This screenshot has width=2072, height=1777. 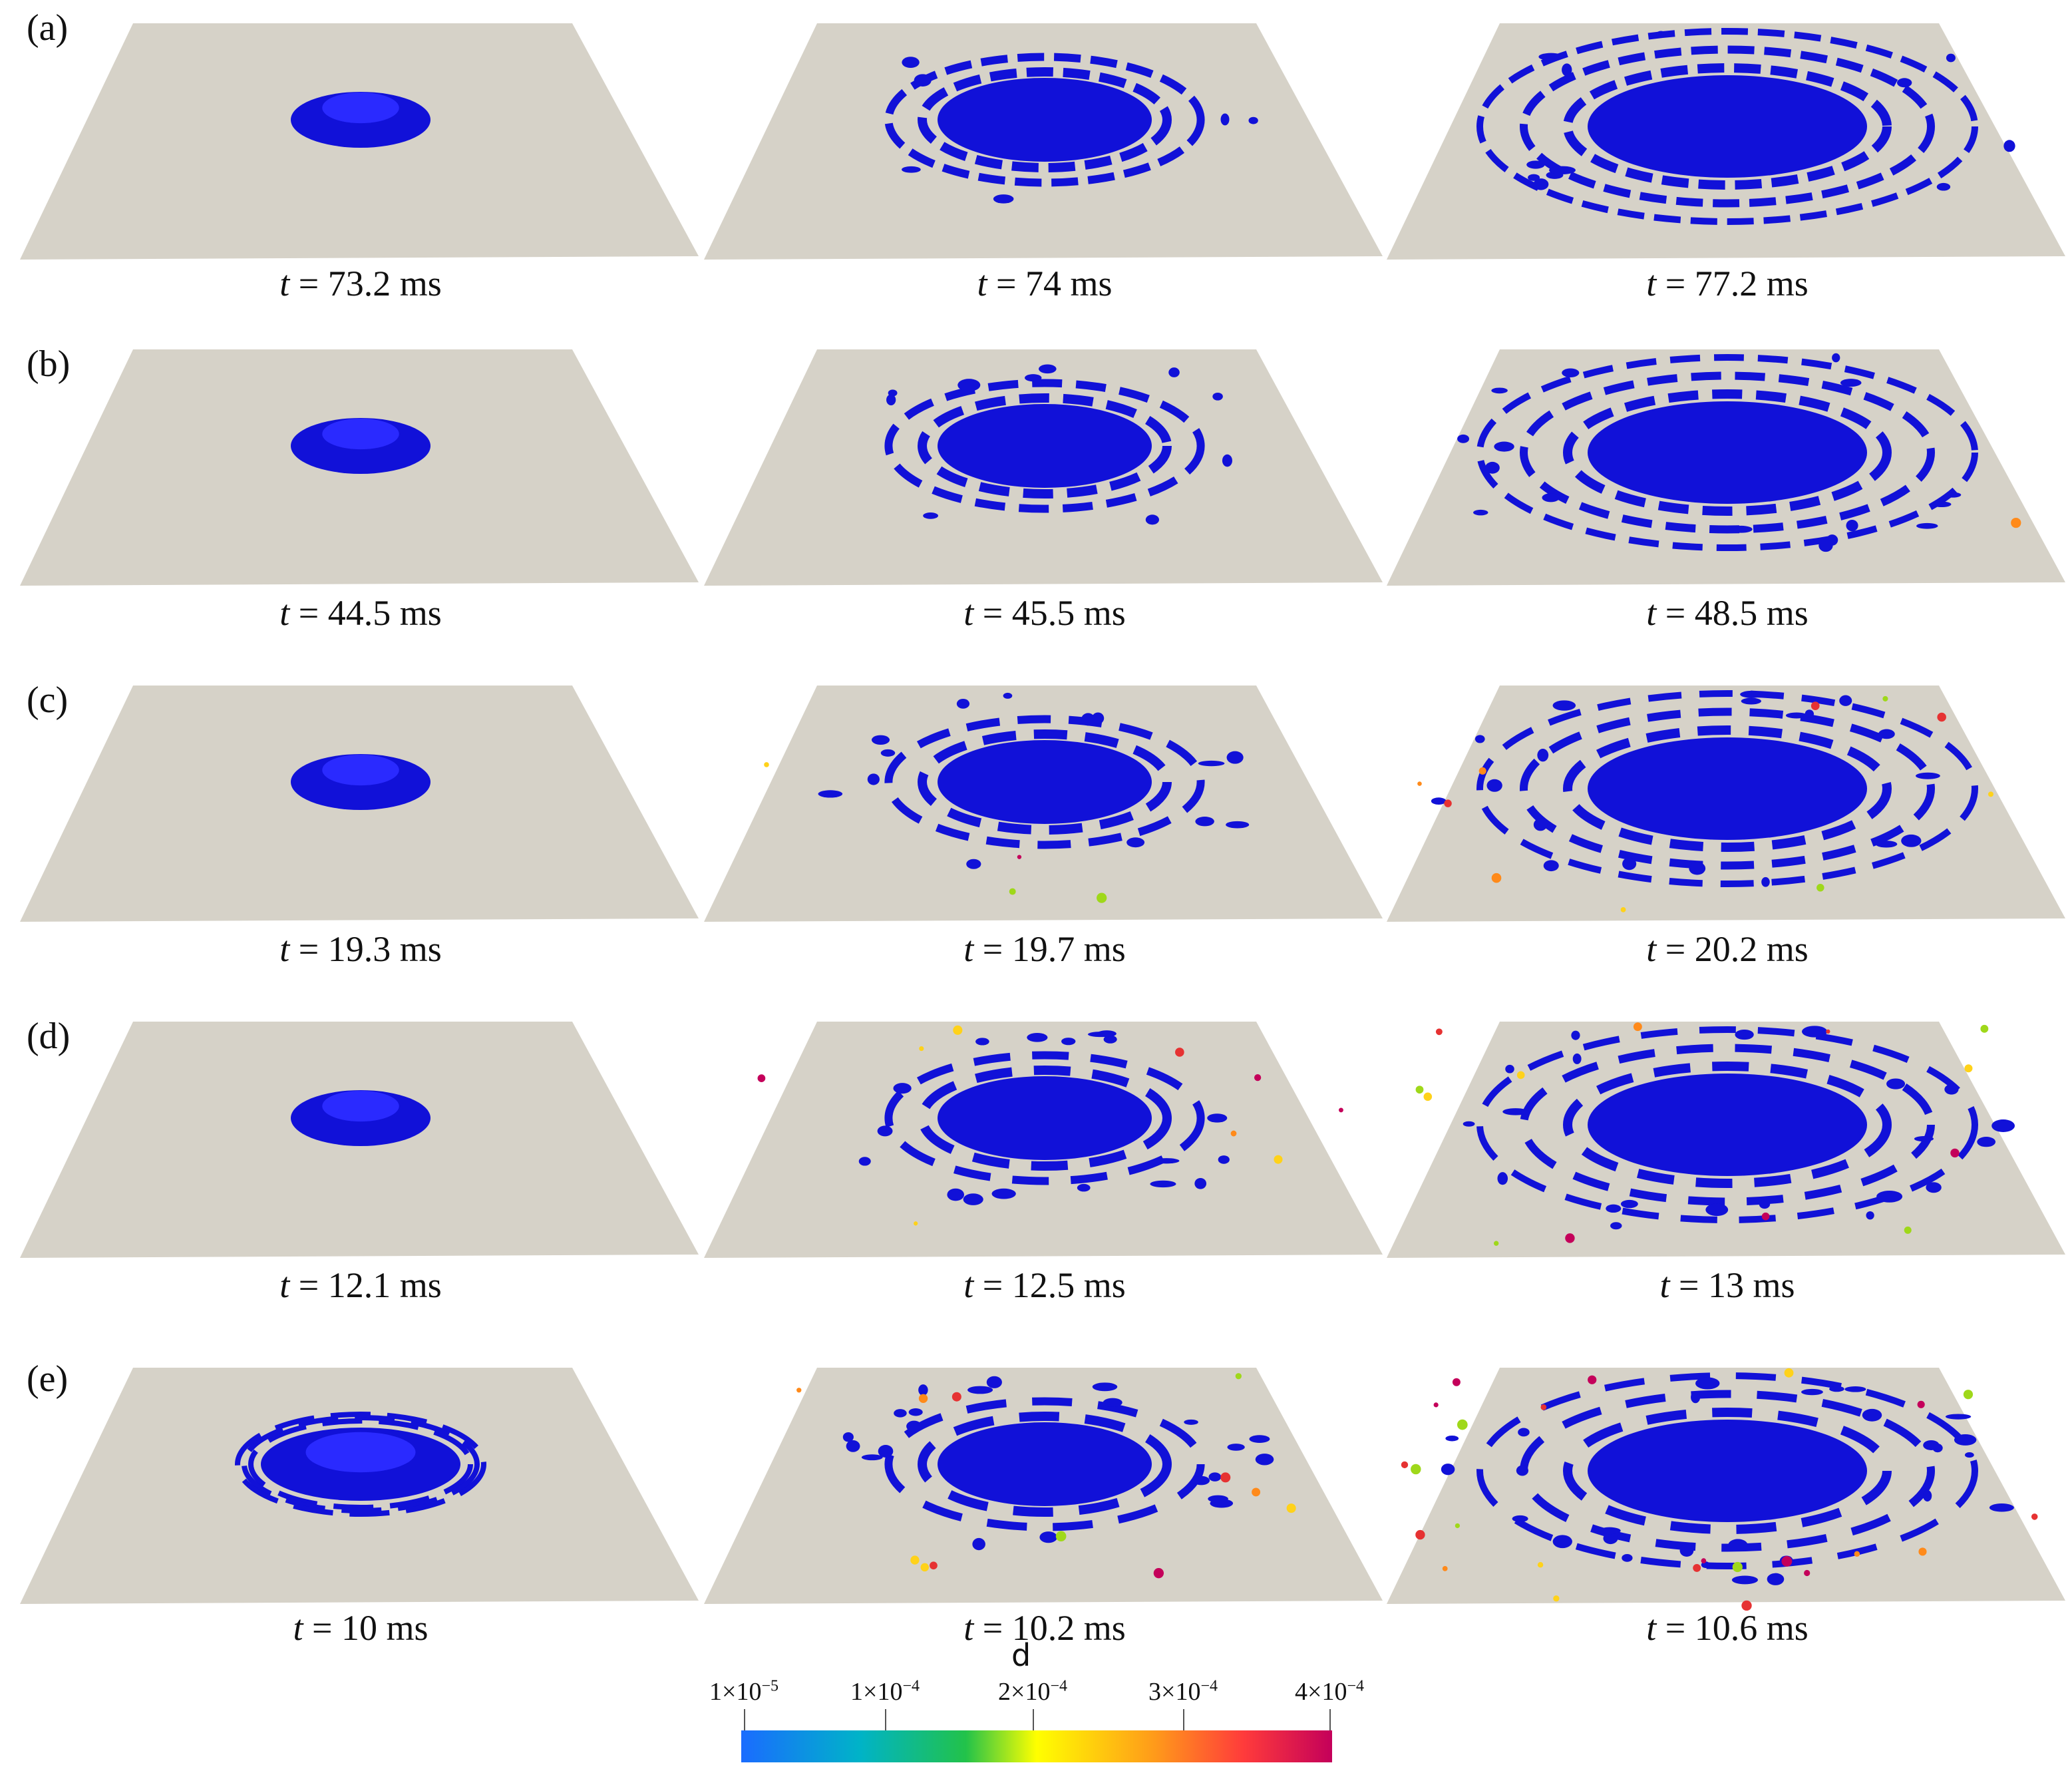 I want to click on time-value: = 10.2 ms, so click(x=1050, y=1628).